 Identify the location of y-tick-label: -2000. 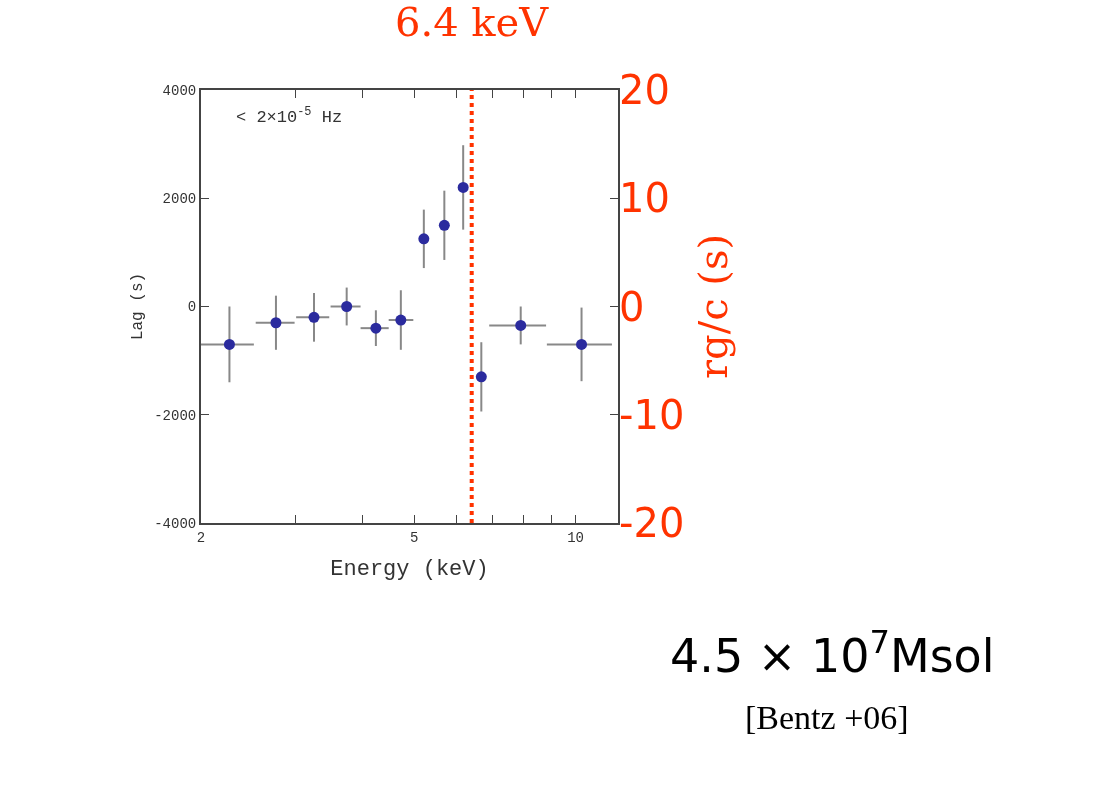
(175, 415).